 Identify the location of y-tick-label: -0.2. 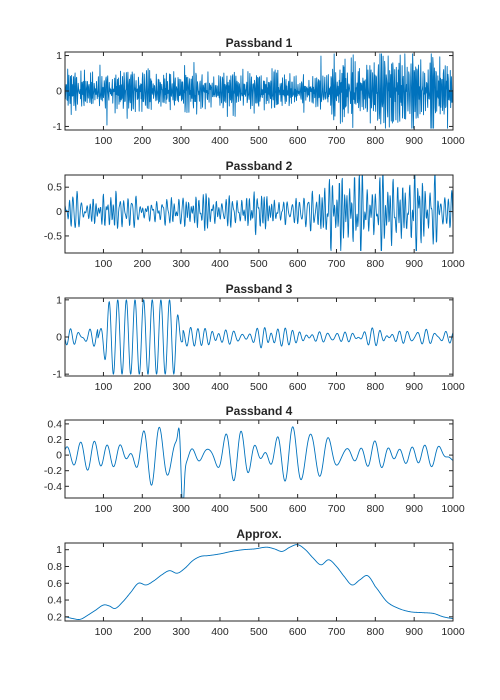
(53, 471).